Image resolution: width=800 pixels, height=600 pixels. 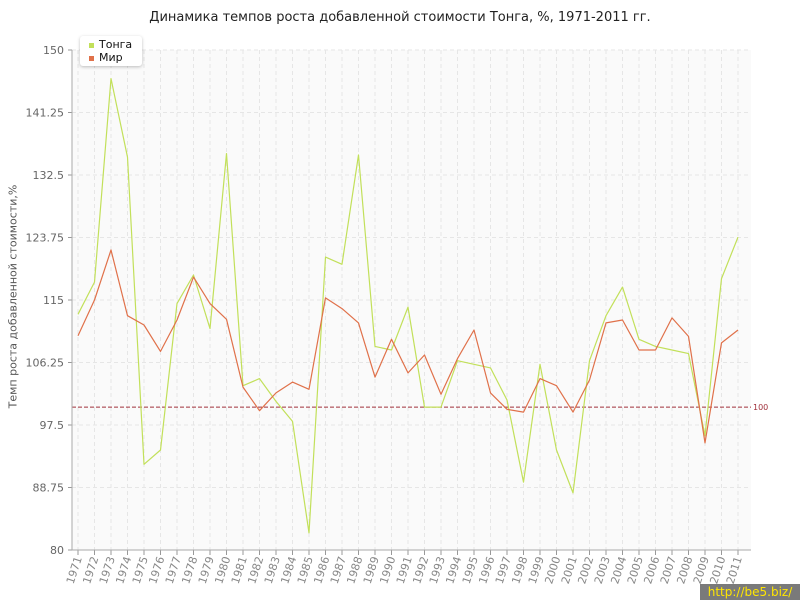 What do you see at coordinates (760, 407) in the screenshot?
I see `reference-line-label: 100` at bounding box center [760, 407].